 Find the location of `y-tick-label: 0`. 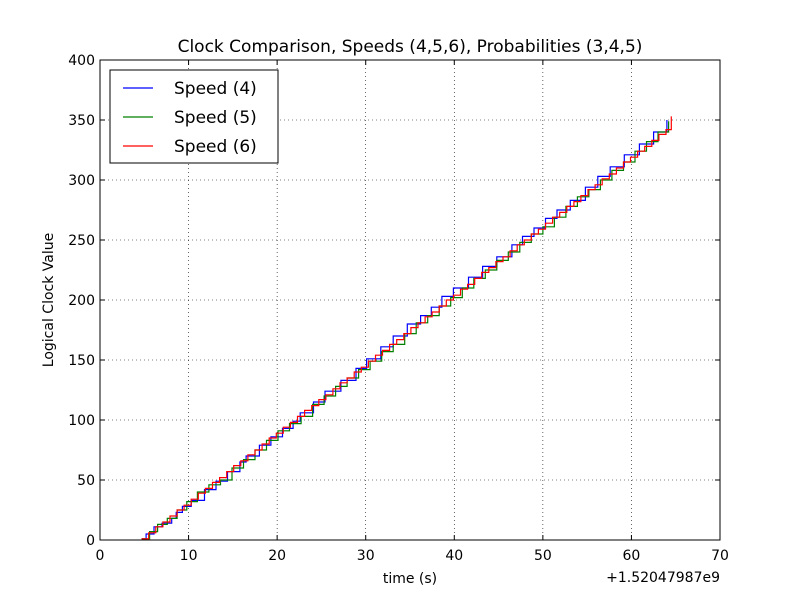

y-tick-label: 0 is located at coordinates (90, 541).